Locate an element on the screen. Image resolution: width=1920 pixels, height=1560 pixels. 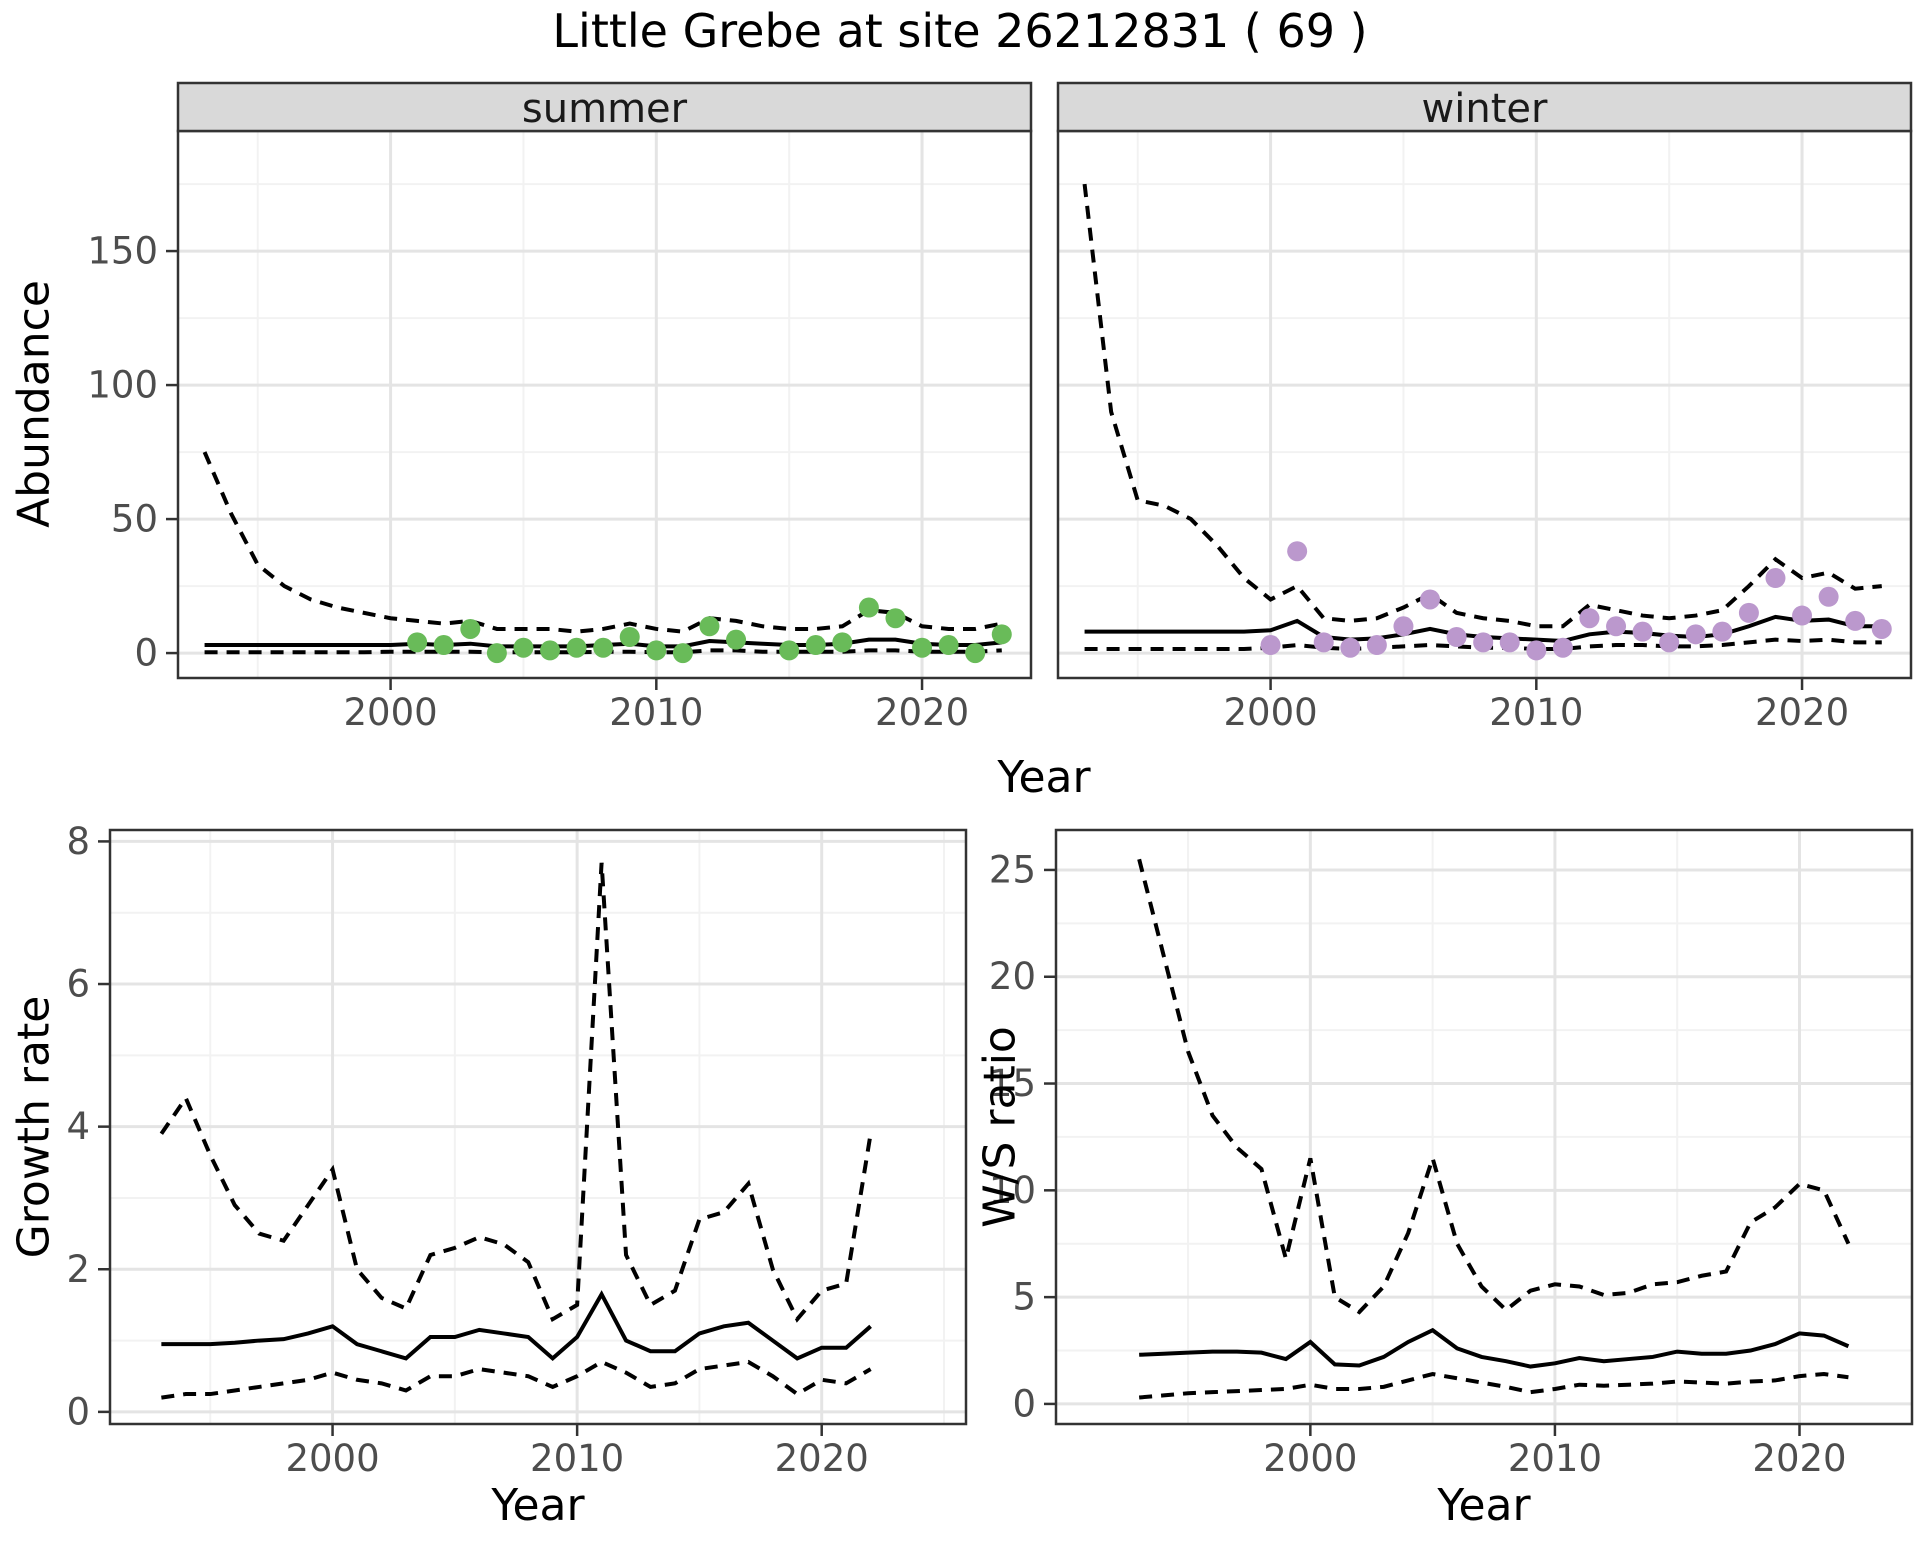
y-tick-label: 8 is located at coordinates (78, 841).